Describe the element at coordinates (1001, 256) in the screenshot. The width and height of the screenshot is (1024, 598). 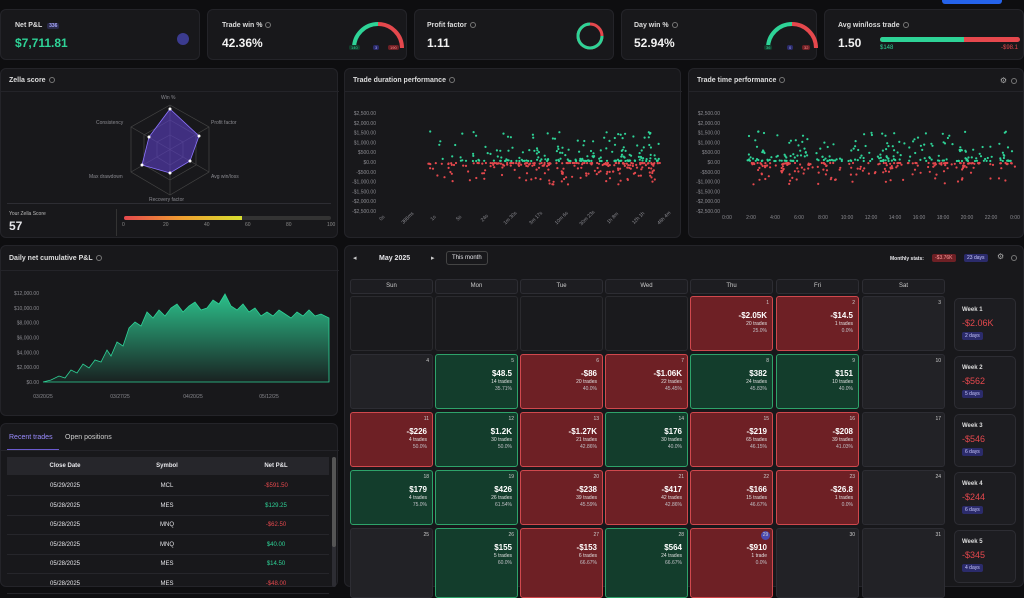
I see `calendar-settings-icon: ⚙` at that location.